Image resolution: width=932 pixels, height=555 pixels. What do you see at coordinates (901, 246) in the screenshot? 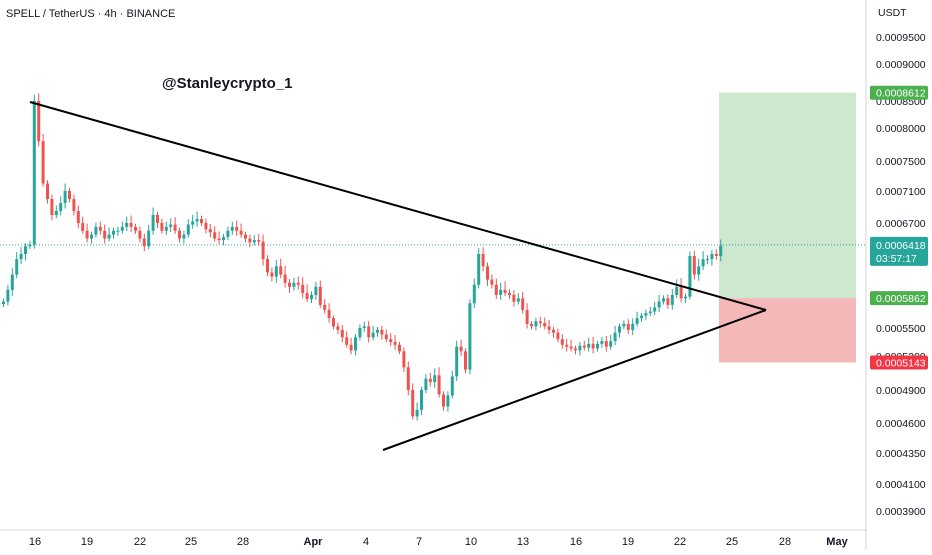
I see `current-price-label: 0.0006418` at bounding box center [901, 246].